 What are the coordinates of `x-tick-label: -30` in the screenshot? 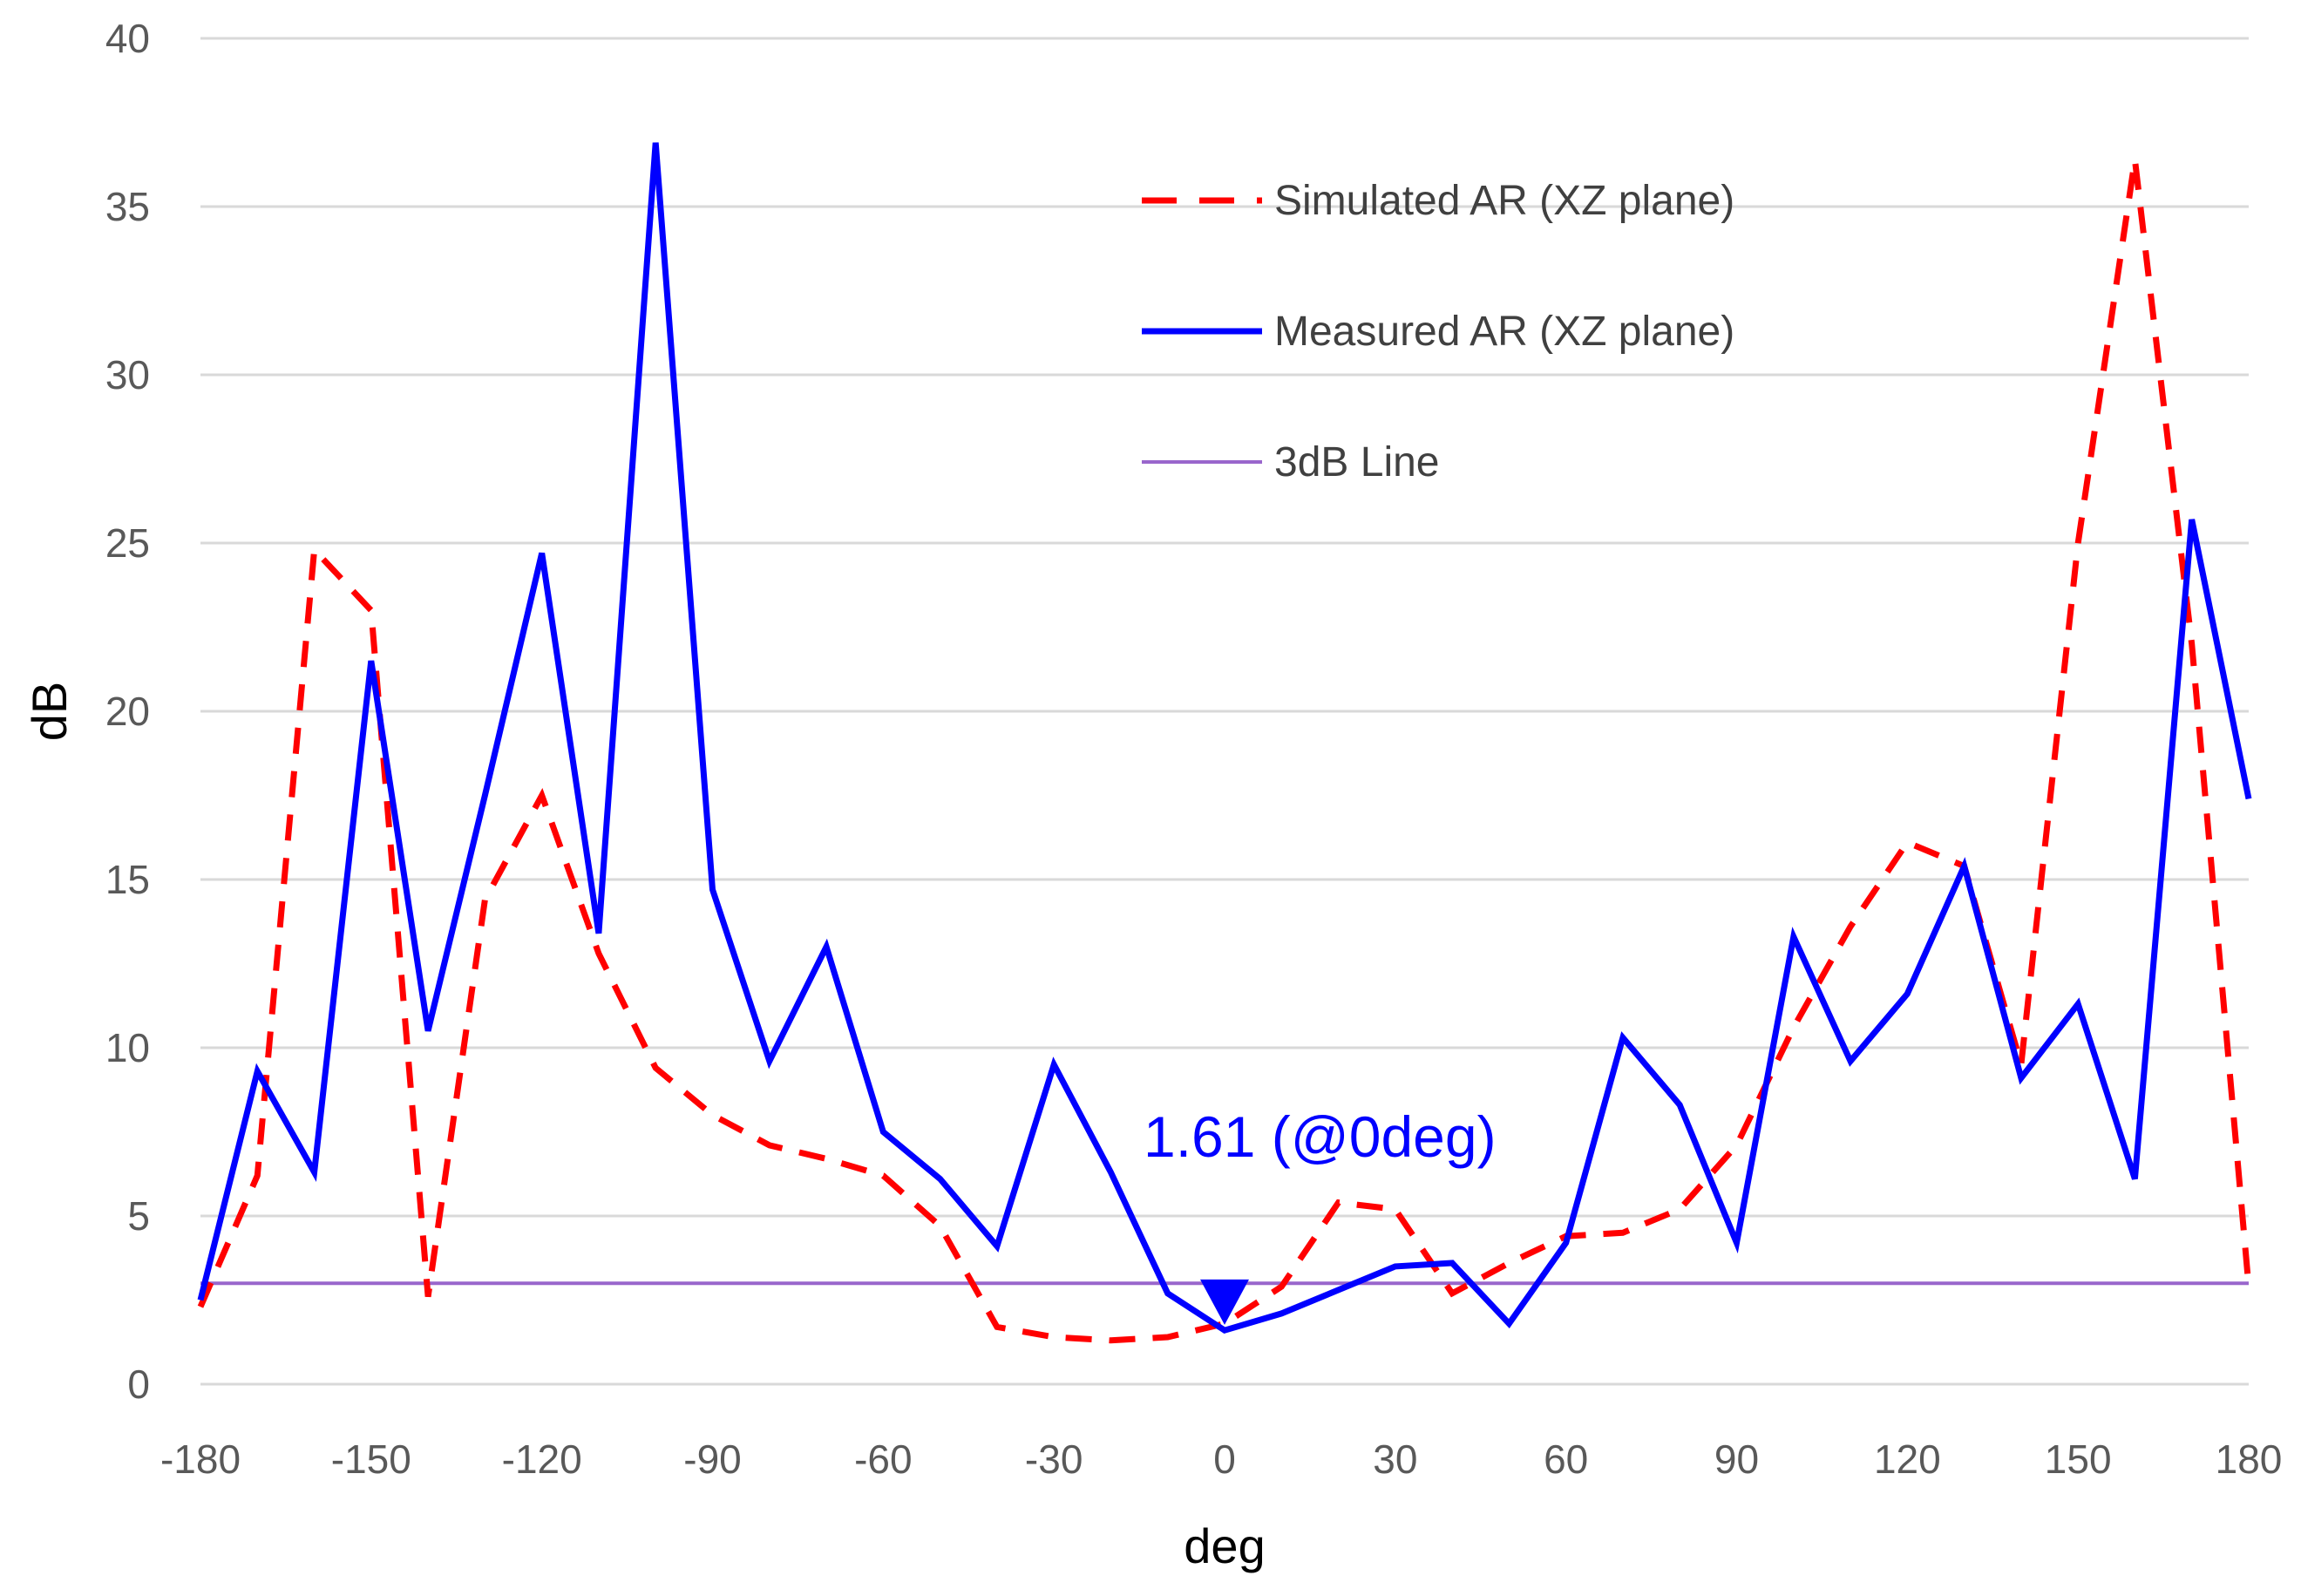 It's located at (1054, 1459).